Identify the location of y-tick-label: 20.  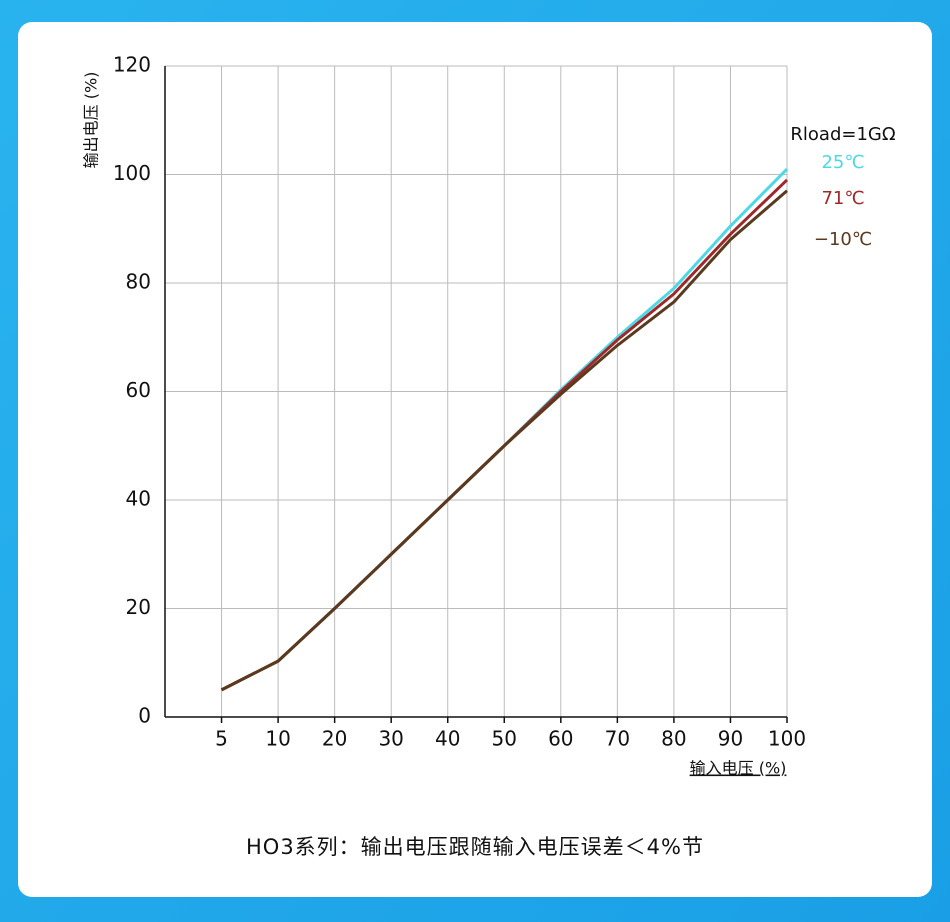
(138, 607).